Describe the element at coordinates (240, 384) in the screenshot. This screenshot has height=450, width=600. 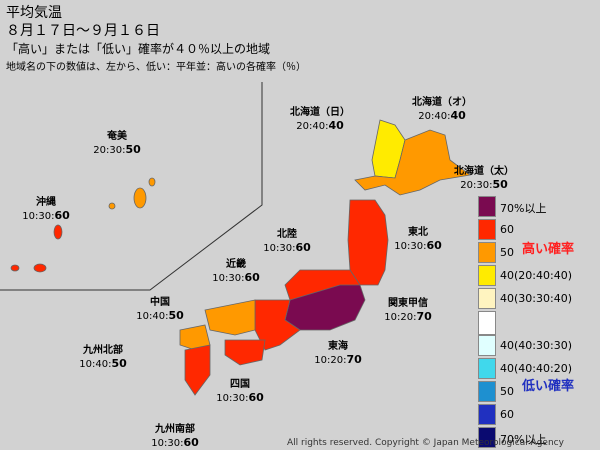
I see `region-name: 四国` at that location.